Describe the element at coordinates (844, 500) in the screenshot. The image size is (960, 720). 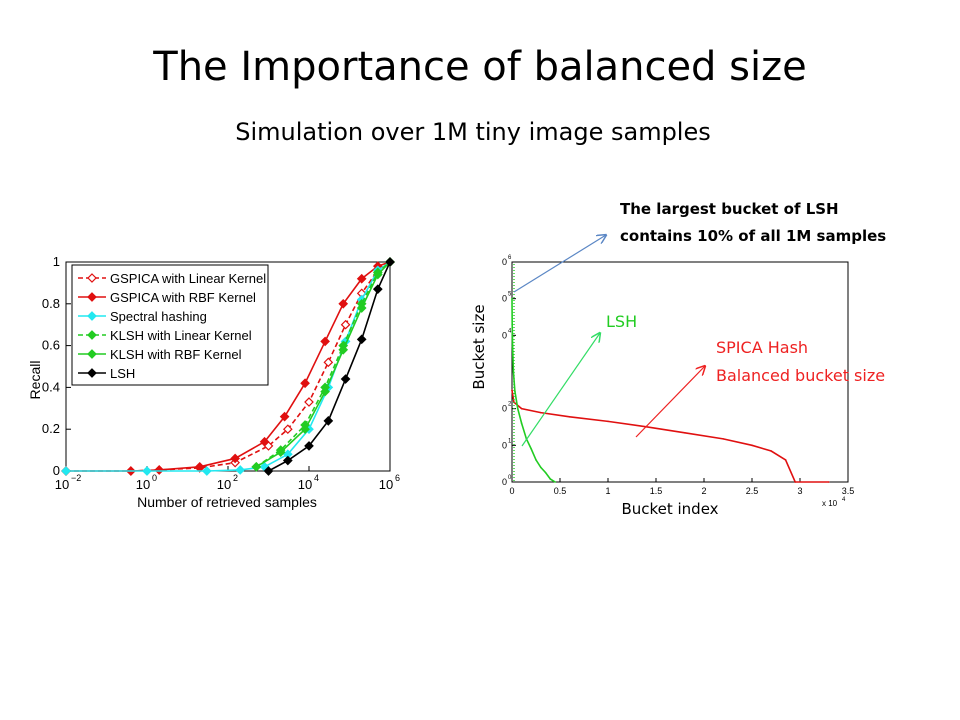
I see `bucket-x-multiplier-exponent: 4` at that location.